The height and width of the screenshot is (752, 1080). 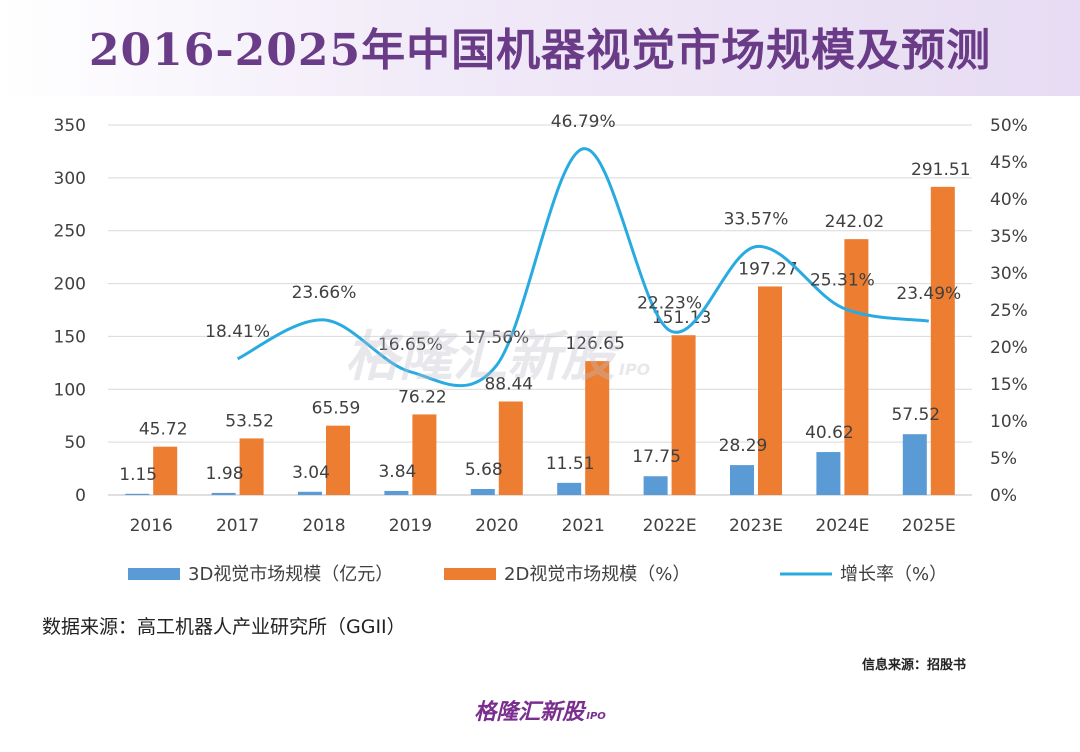 What do you see at coordinates (336, 409) in the screenshot?
I see `data-label-2d: 65.59` at bounding box center [336, 409].